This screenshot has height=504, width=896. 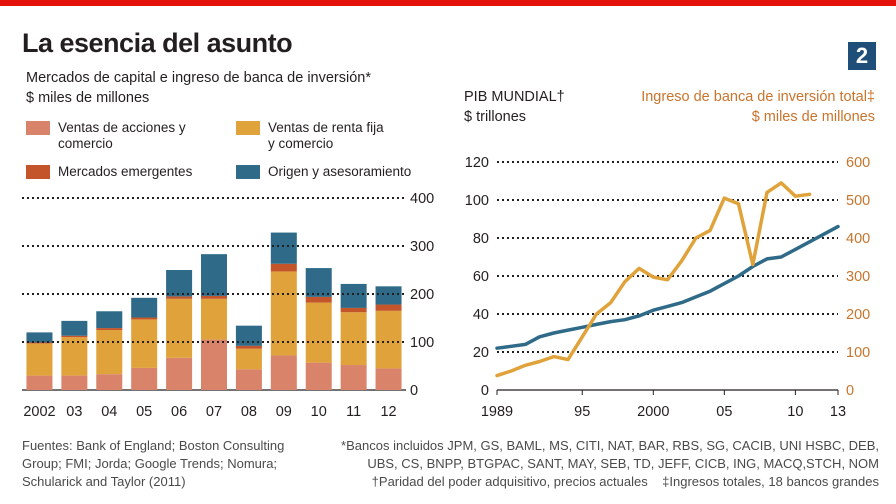 What do you see at coordinates (248, 172) in the screenshot?
I see `legend-swatch-advisory` at bounding box center [248, 172].